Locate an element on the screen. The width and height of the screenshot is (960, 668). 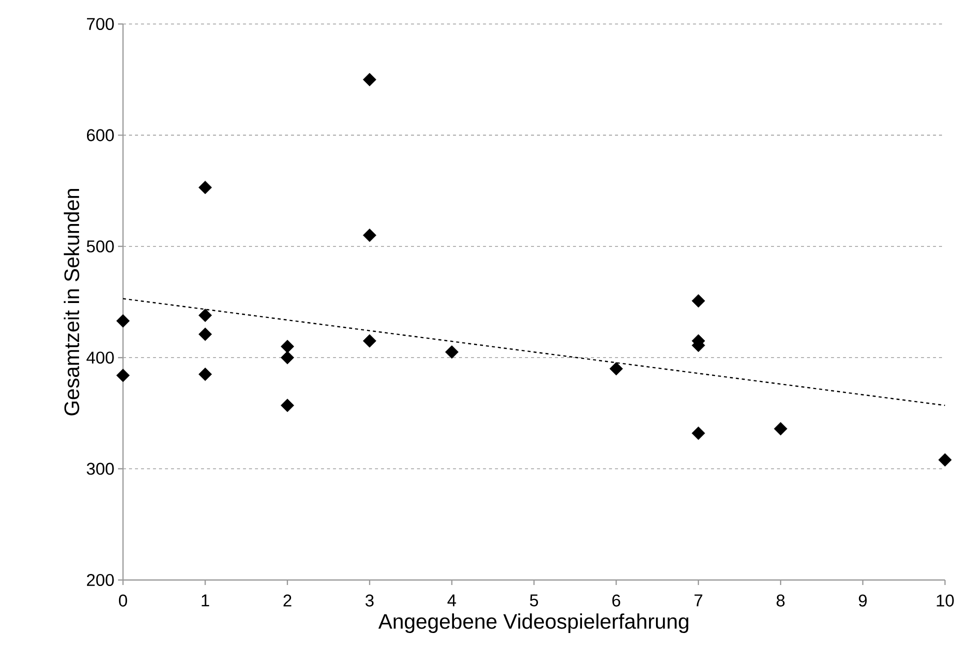
y-tick-label: 700 is located at coordinates (100, 24).